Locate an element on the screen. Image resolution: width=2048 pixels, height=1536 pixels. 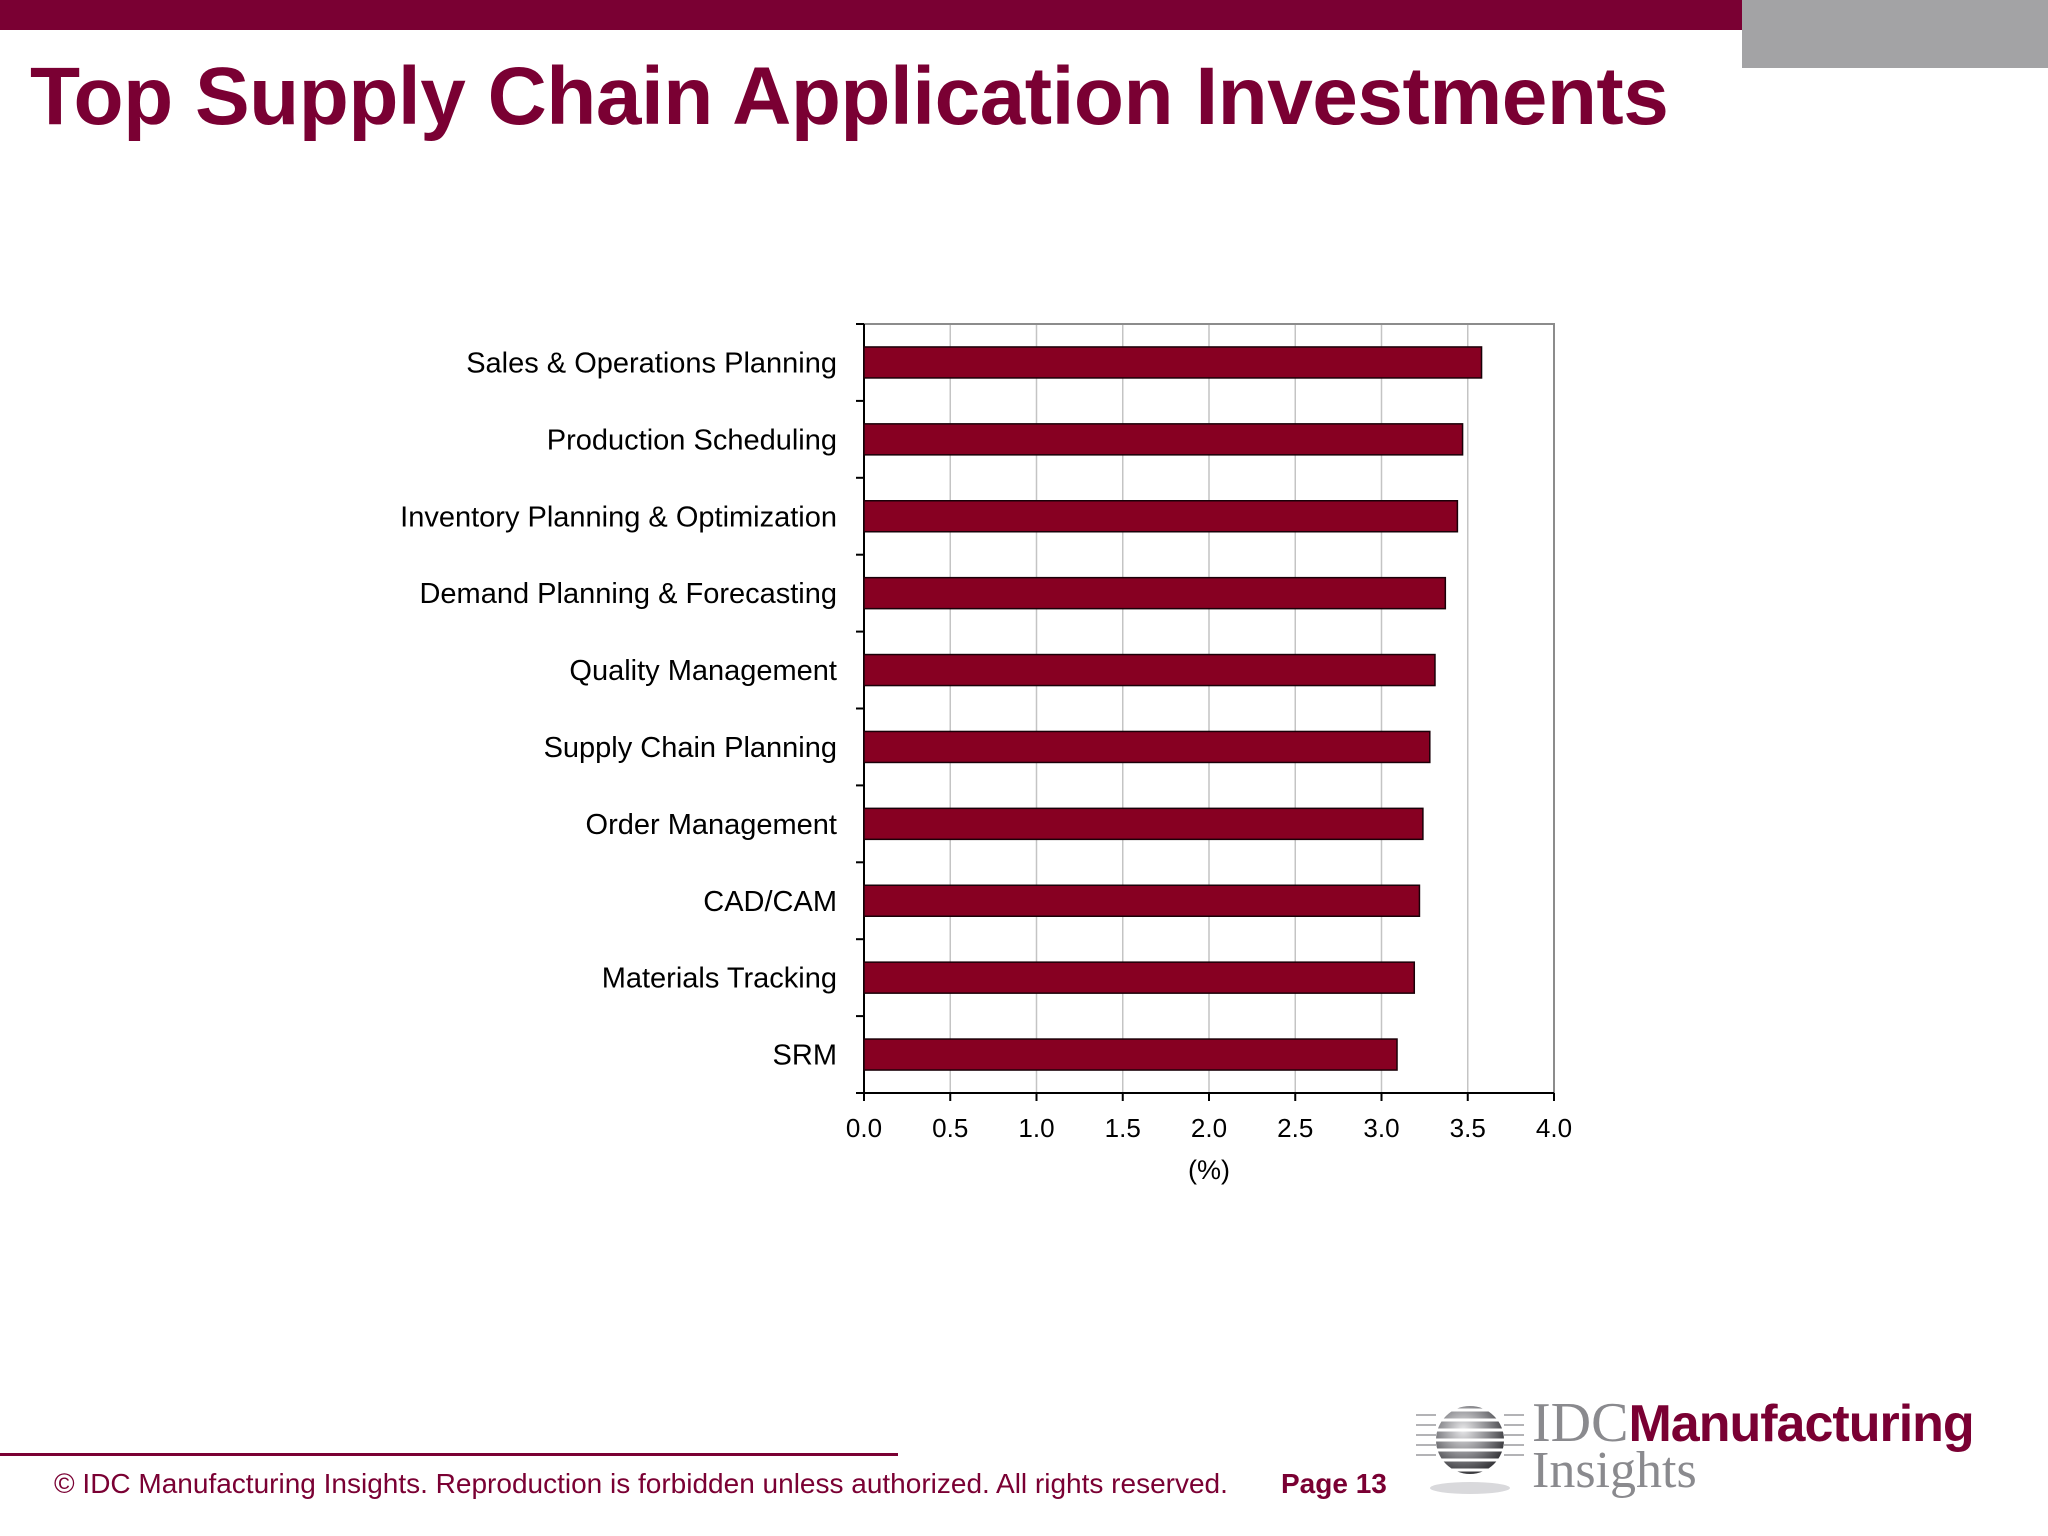
x-axis-title: (%) is located at coordinates (1209, 1170).